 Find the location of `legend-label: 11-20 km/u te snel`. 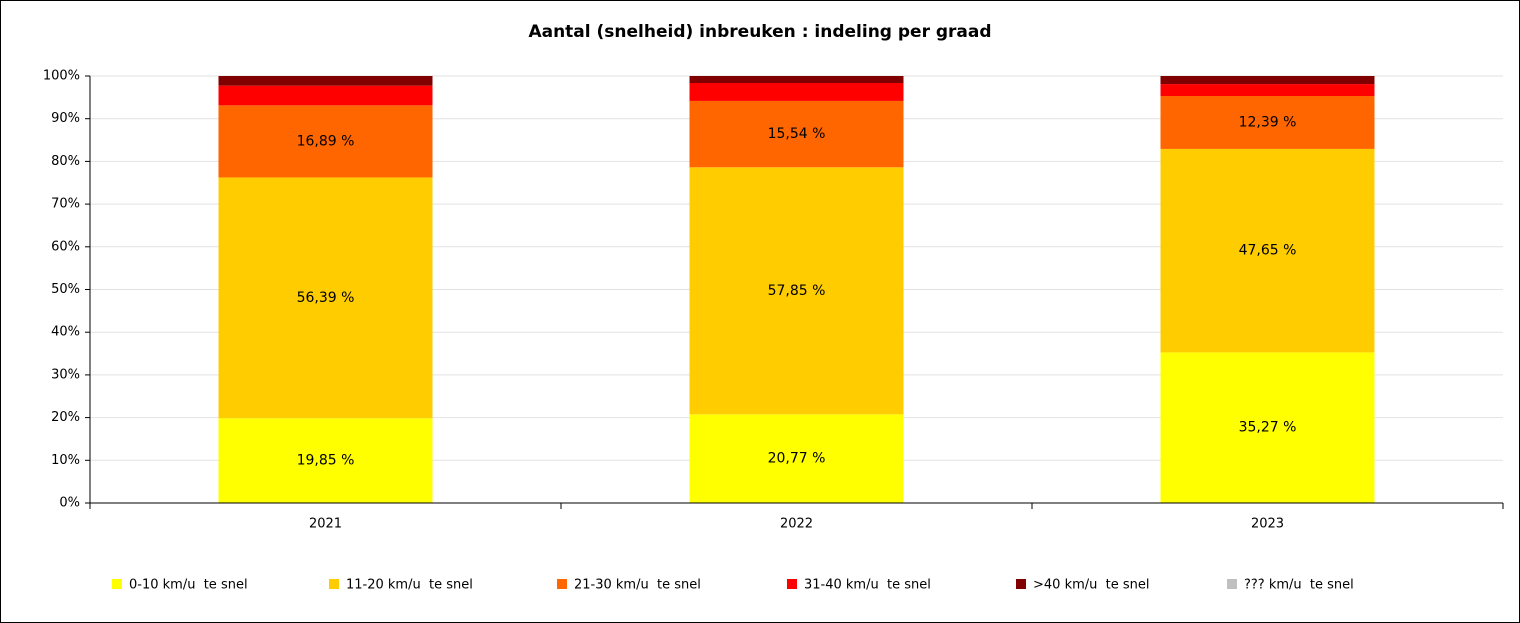

legend-label: 11-20 km/u te snel is located at coordinates (409, 585).